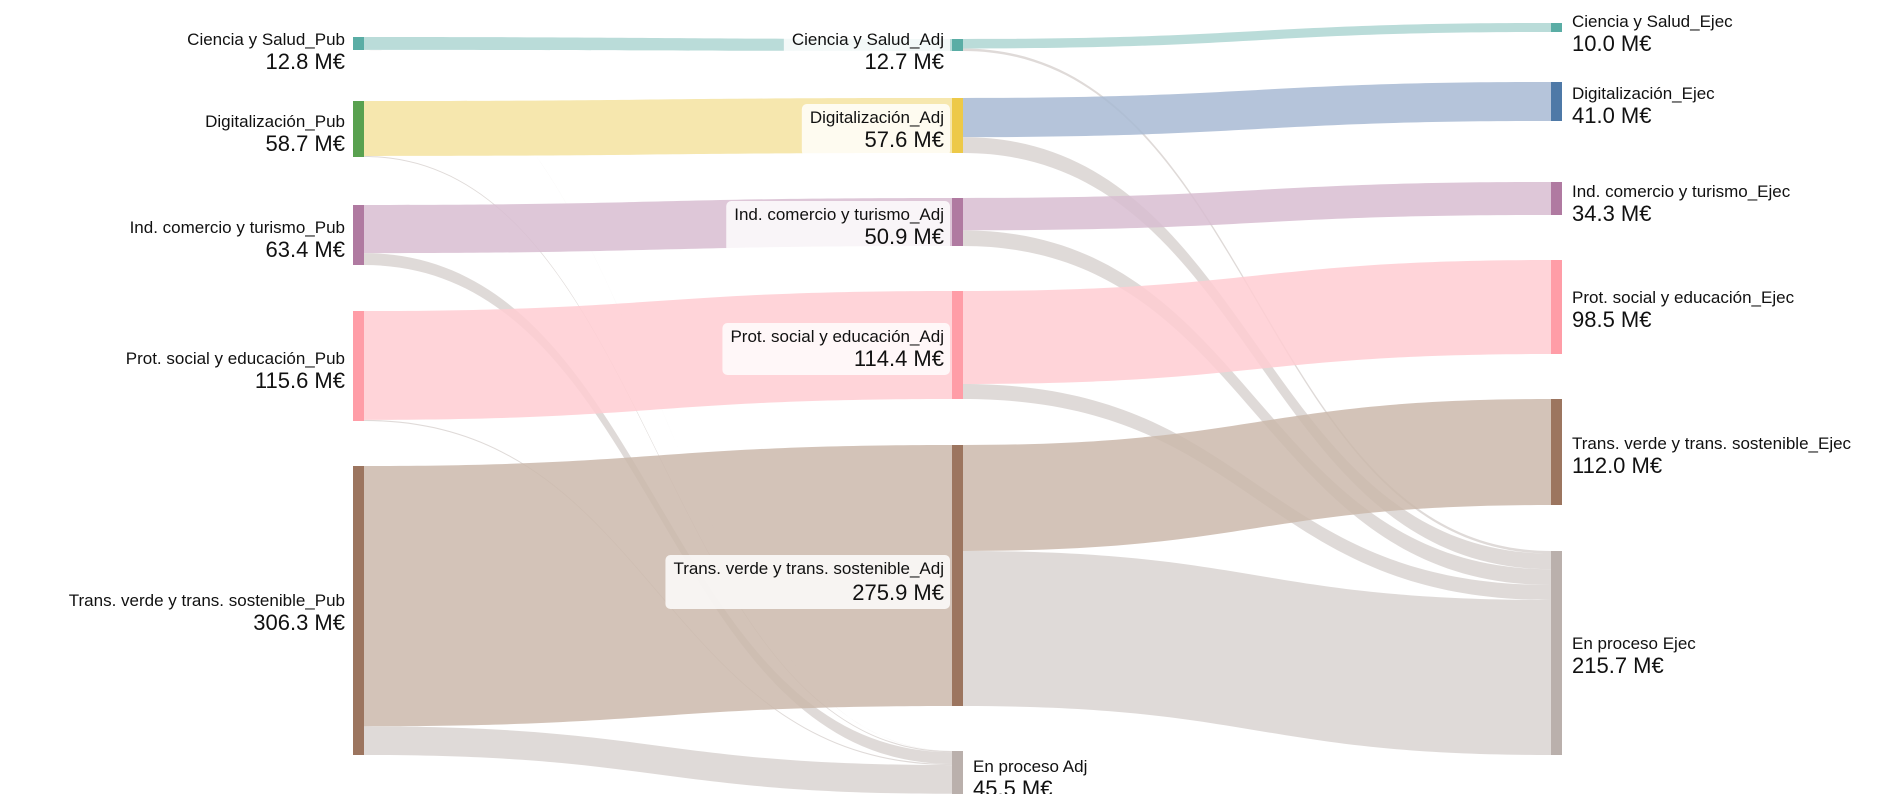 The image size is (1879, 794). Describe the element at coordinates (957, 125) in the screenshot. I see `node-bar-dg_adj` at that location.